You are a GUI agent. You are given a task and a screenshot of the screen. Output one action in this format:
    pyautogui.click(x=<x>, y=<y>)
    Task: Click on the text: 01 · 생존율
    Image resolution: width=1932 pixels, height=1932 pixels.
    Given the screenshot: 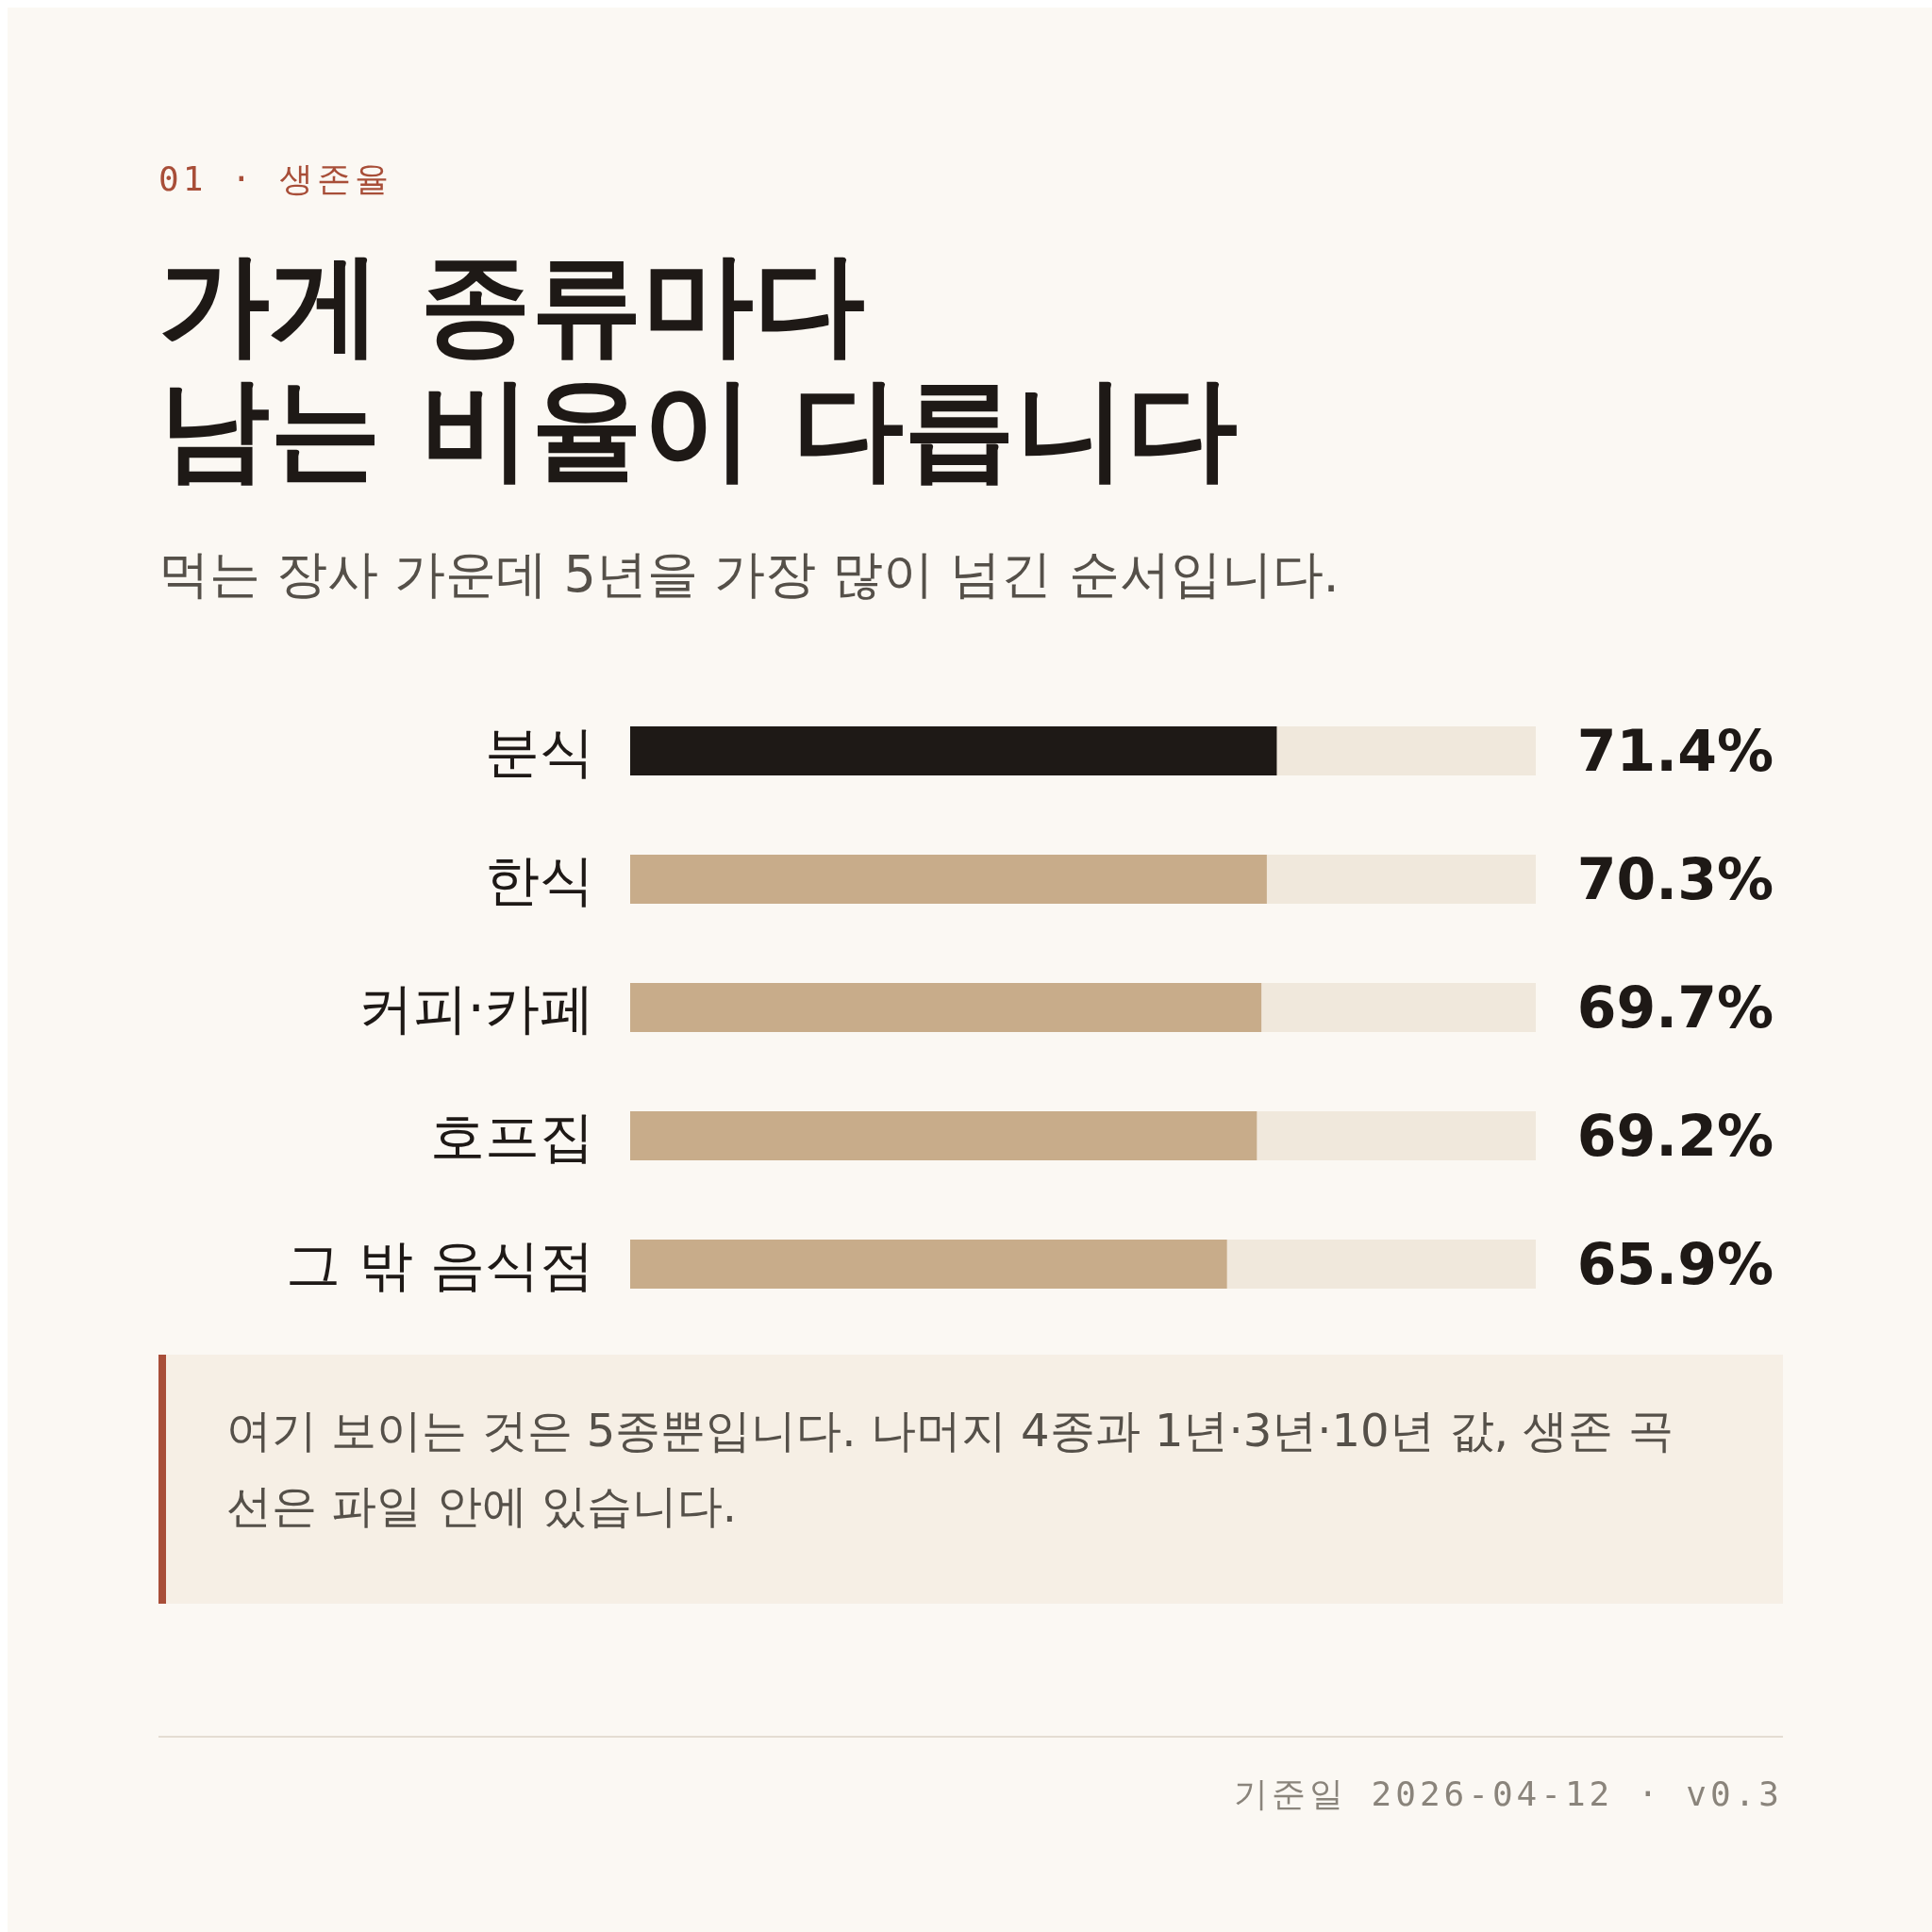 What is the action you would take?
    pyautogui.click(x=275, y=179)
    